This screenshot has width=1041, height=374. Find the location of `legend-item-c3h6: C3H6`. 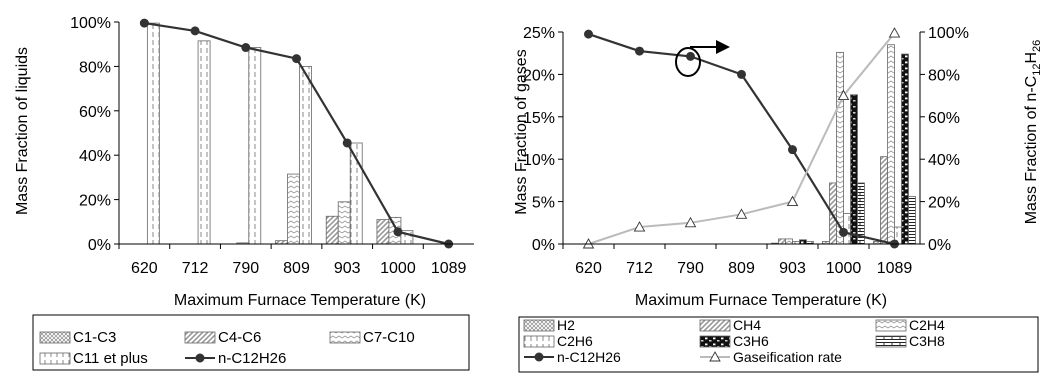

legend-item-c3h6: C3H6 is located at coordinates (734, 341).